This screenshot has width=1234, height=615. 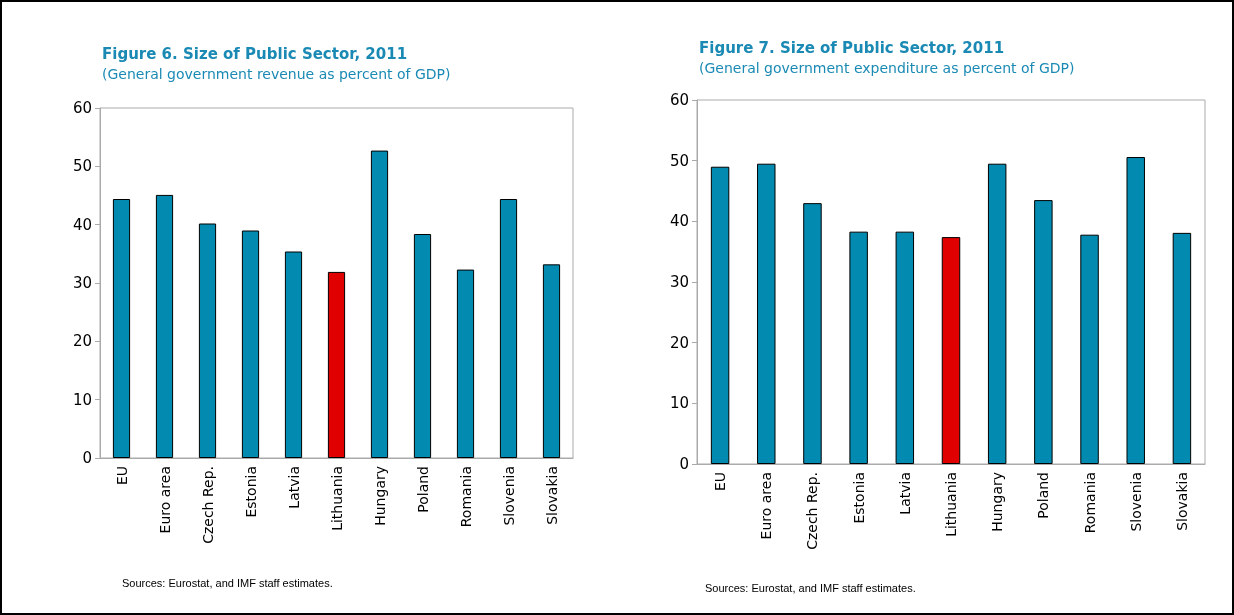 What do you see at coordinates (887, 68) in the screenshot?
I see `chart-subtitle: (General government expenditure as percent of GDP)` at bounding box center [887, 68].